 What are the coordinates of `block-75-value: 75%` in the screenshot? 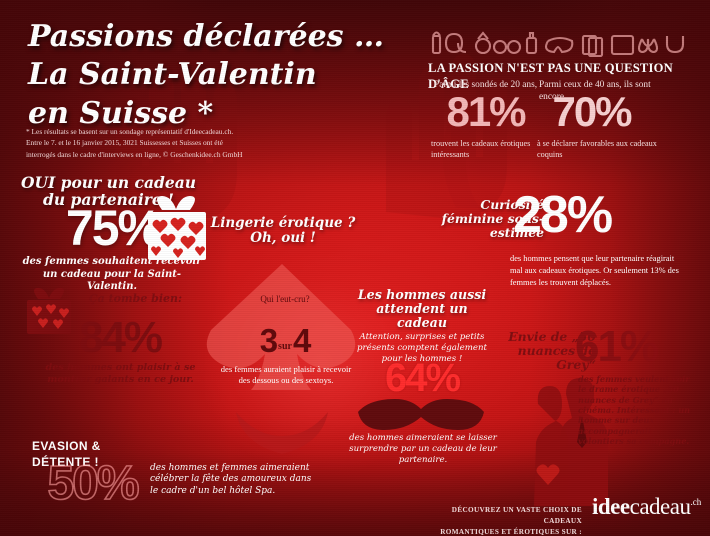 It's located at (113, 228).